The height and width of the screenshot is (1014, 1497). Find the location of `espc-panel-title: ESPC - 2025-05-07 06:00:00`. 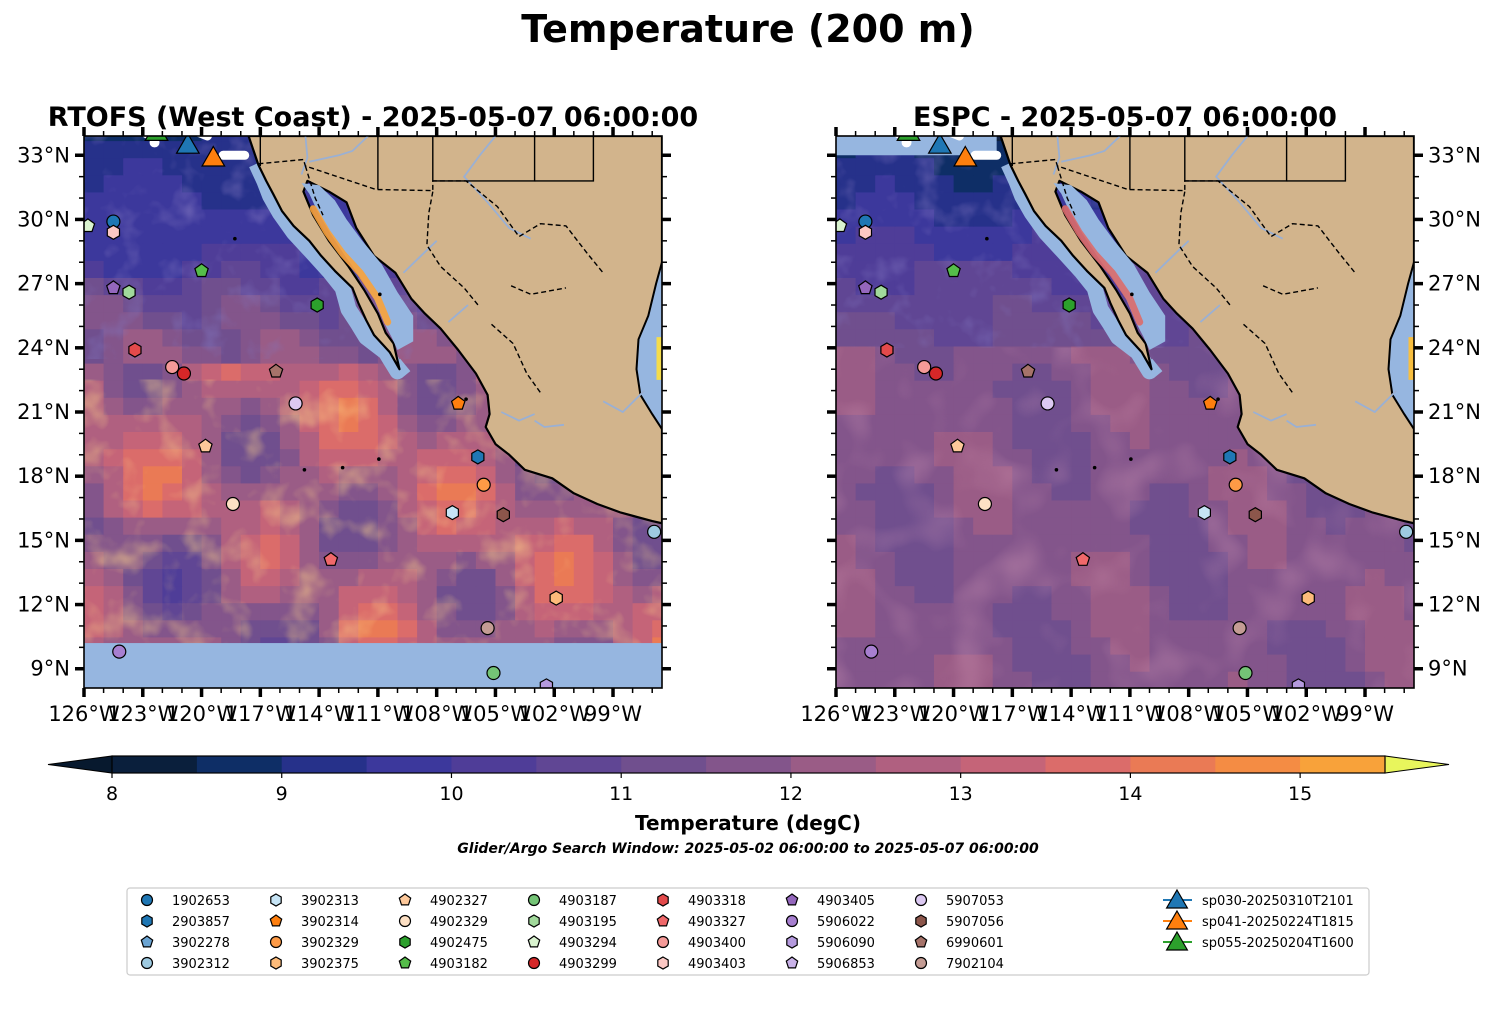

espc-panel-title: ESPC - 2025-05-07 06:00:00 is located at coordinates (1125, 117).